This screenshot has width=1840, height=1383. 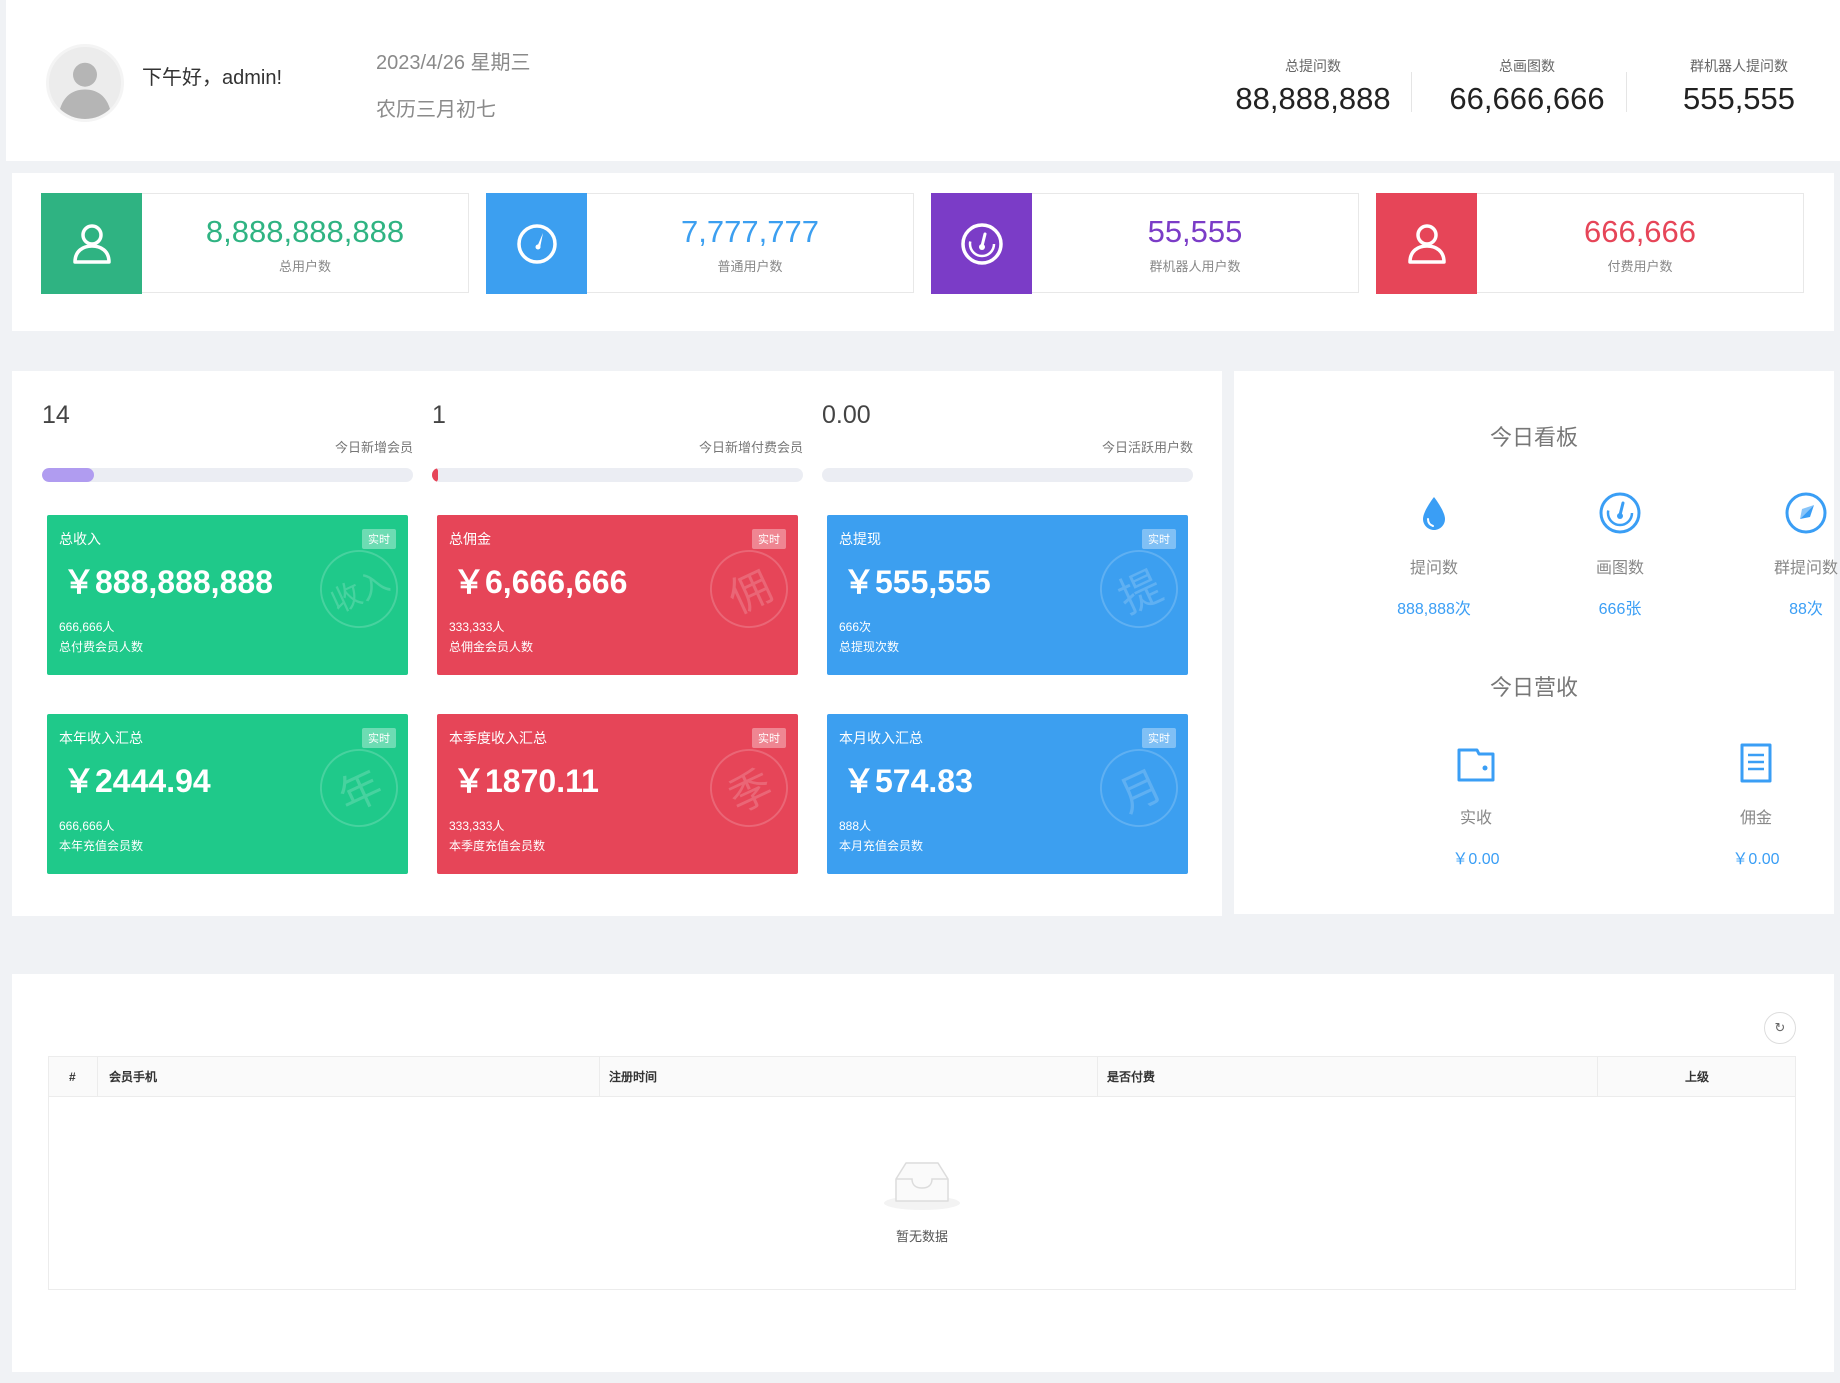 What do you see at coordinates (1783, 552) in the screenshot?
I see `today-group-questions: 群提问数 88次` at bounding box center [1783, 552].